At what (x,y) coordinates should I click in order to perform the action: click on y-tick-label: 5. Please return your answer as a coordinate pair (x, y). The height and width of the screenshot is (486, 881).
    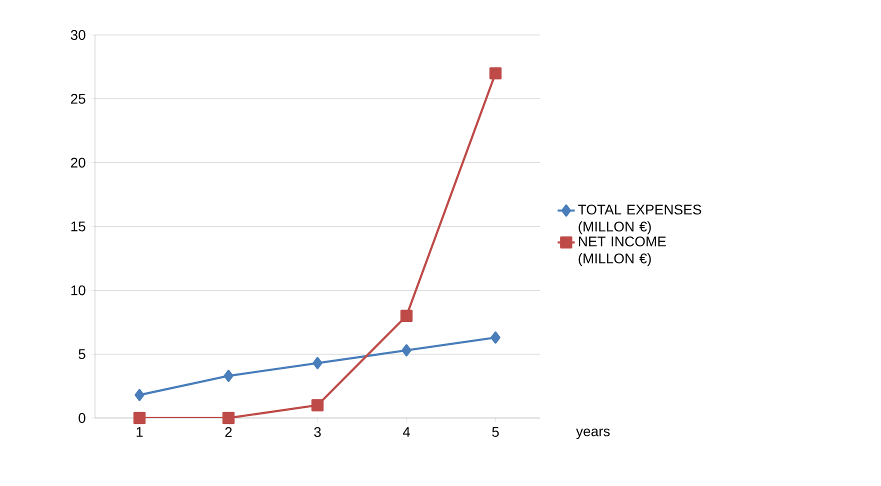
    Looking at the image, I should click on (82, 354).